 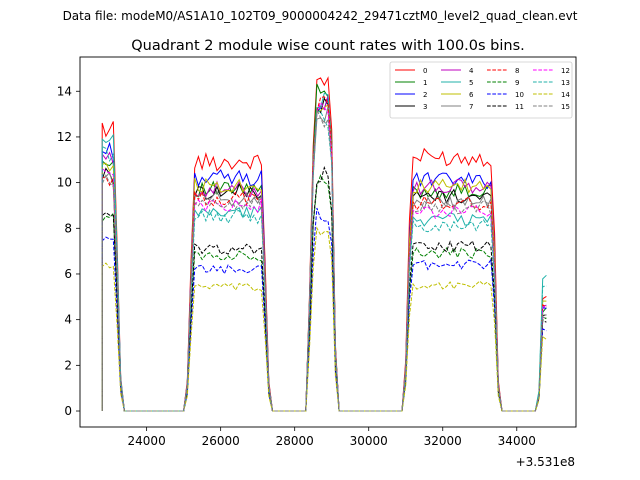 What do you see at coordinates (471, 107) in the screenshot?
I see `legend-label-7: 7` at bounding box center [471, 107].